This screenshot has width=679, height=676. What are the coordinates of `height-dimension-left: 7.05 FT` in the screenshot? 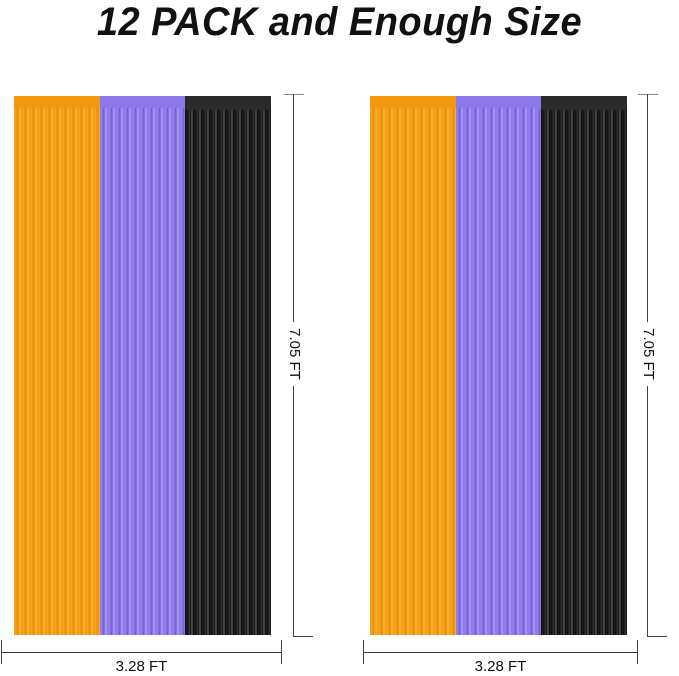 It's located at (298, 365).